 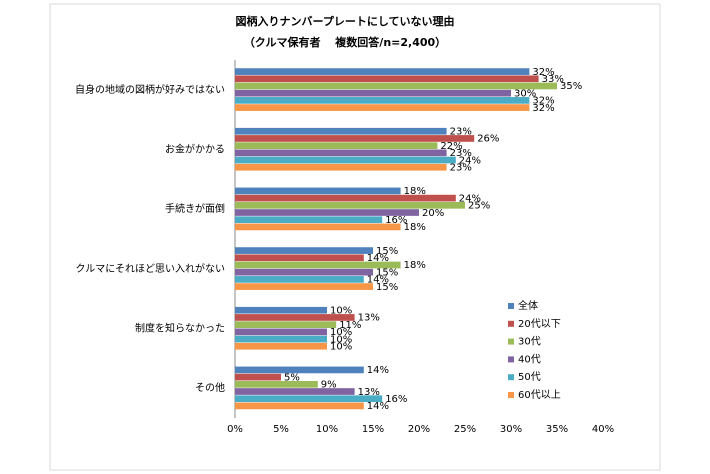 What do you see at coordinates (557, 429) in the screenshot?
I see `x-tick-label: 35%` at bounding box center [557, 429].